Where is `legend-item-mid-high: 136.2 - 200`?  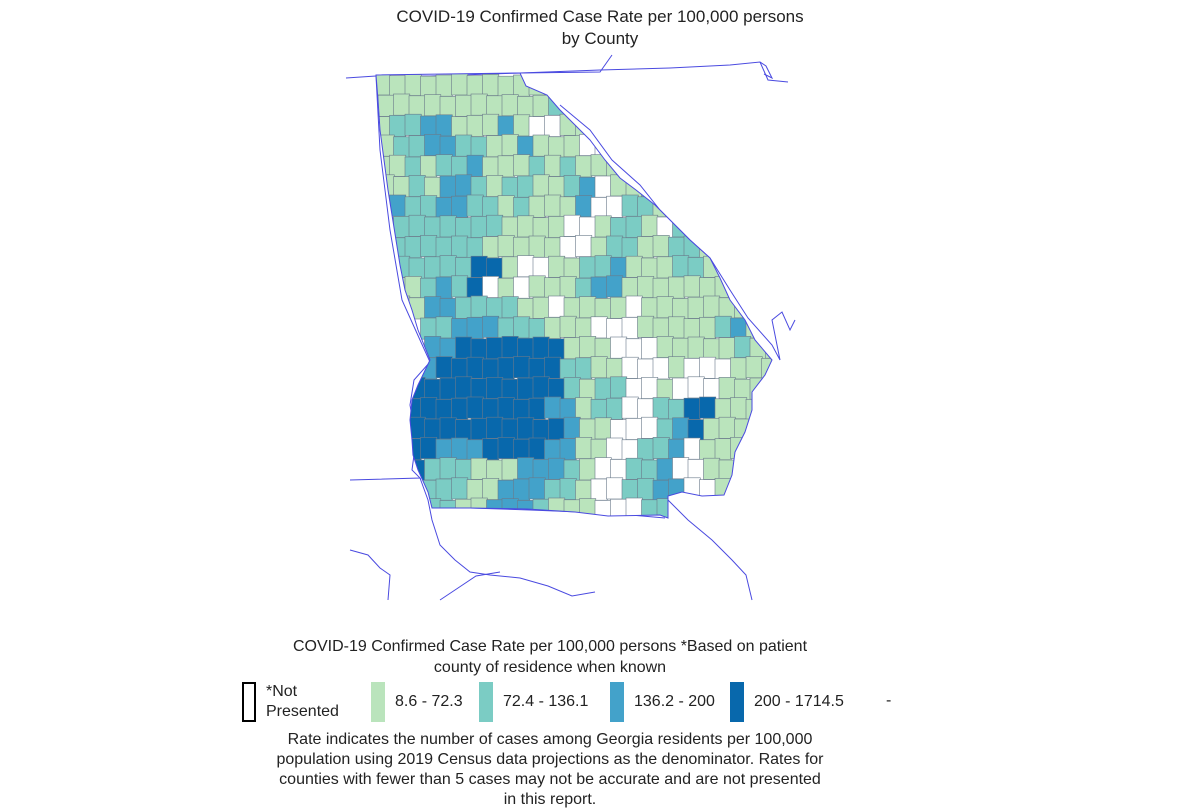 legend-item-mid-high: 136.2 - 200 is located at coordinates (662, 702).